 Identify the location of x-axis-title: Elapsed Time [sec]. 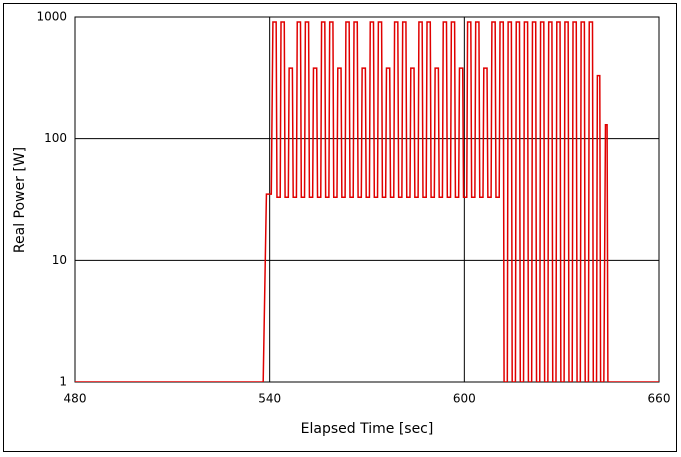
(367, 429).